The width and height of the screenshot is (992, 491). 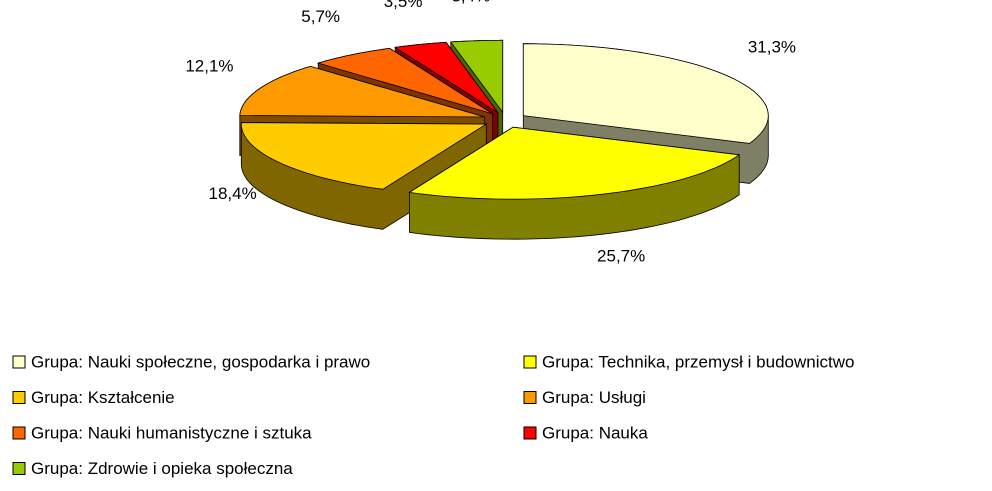 I want to click on data-label: 3,4%, so click(x=470, y=2).